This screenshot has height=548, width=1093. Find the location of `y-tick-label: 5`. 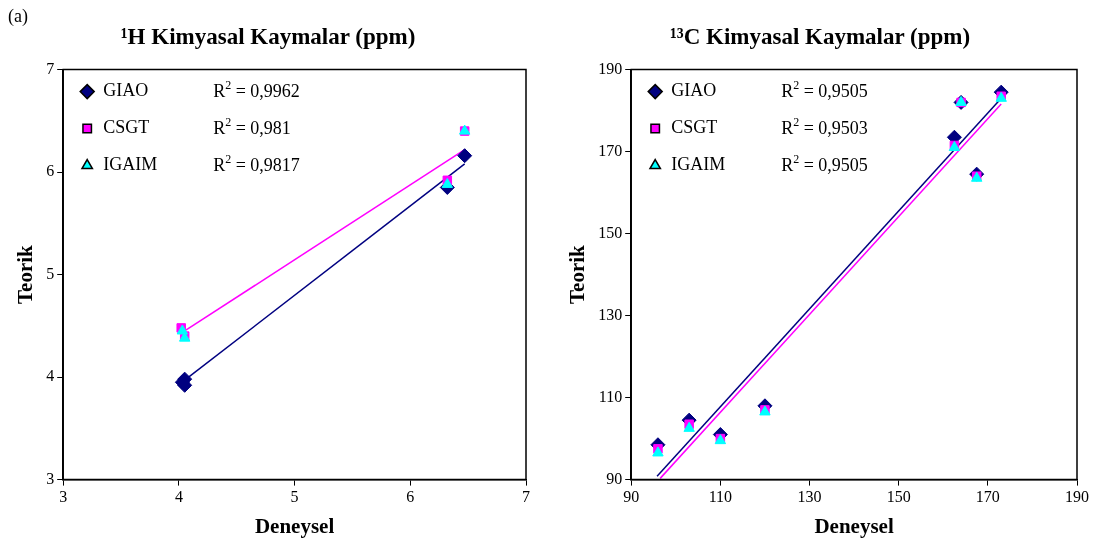

y-tick-label: 5 is located at coordinates (50, 273).